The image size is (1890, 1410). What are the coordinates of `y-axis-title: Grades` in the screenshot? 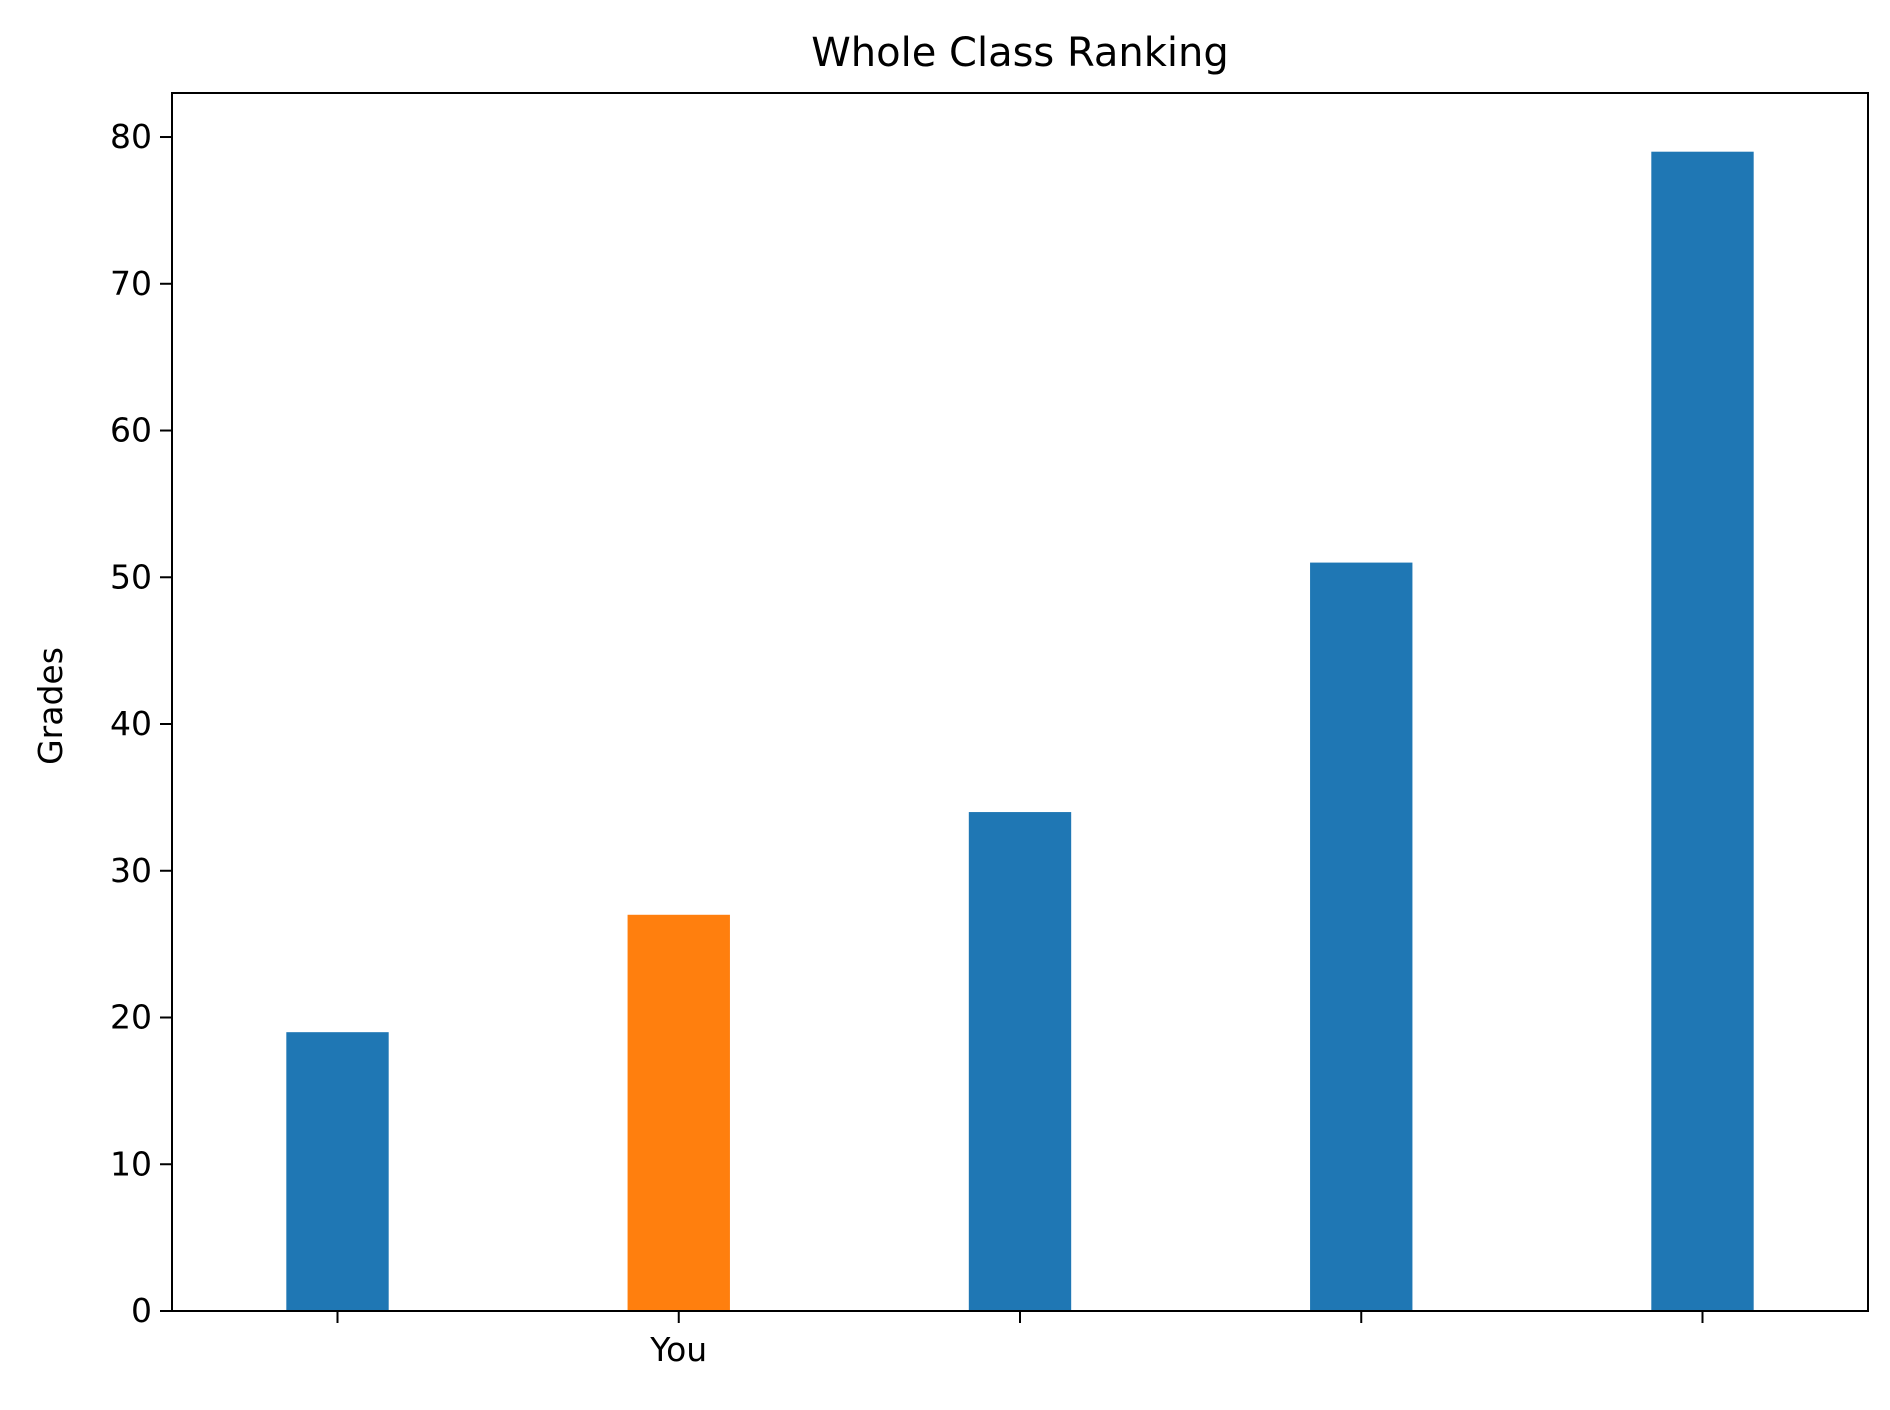 It's located at (50, 706).